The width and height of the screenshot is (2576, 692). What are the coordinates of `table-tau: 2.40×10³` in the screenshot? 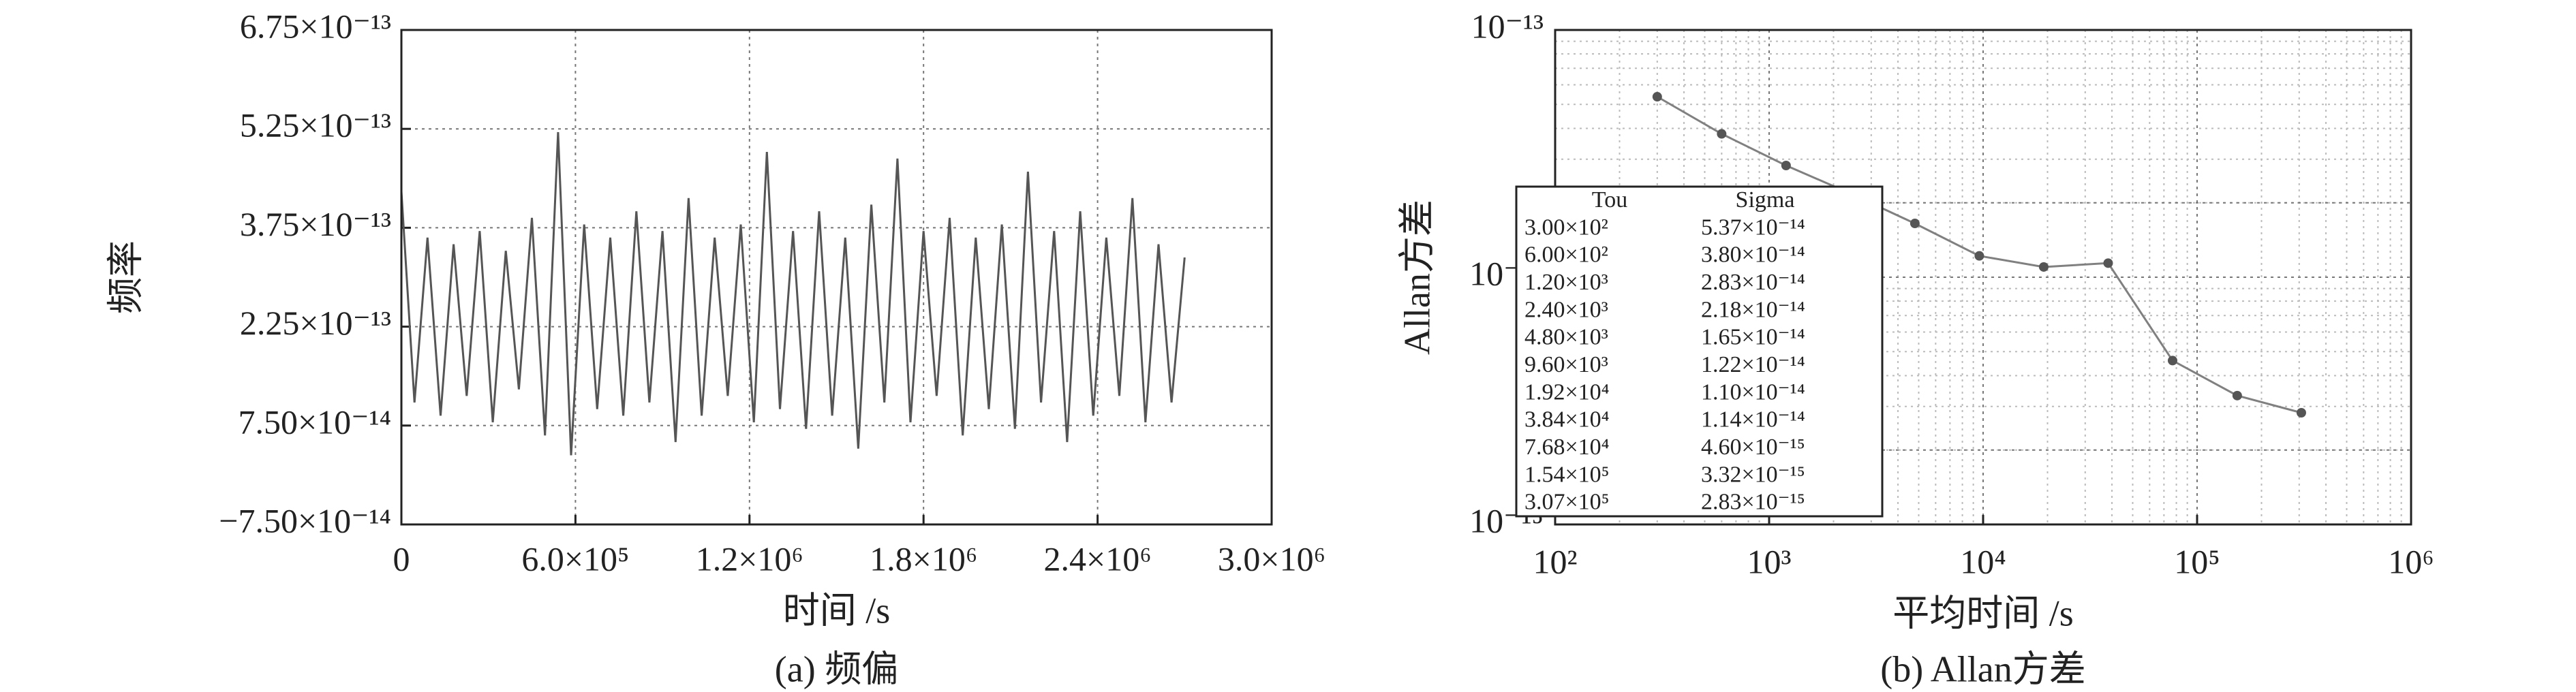 It's located at (1566, 309).